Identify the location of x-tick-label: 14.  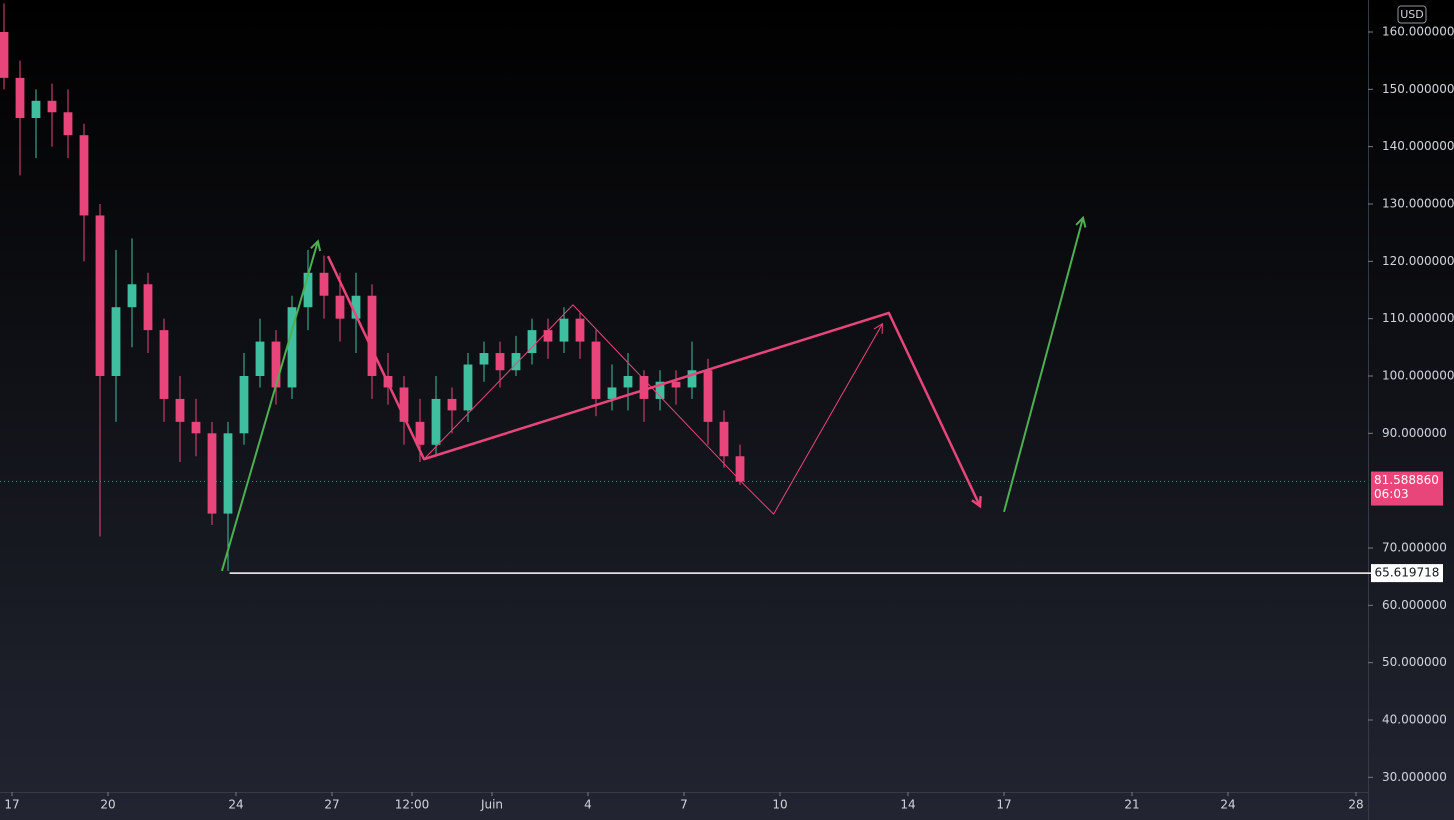
(907, 805).